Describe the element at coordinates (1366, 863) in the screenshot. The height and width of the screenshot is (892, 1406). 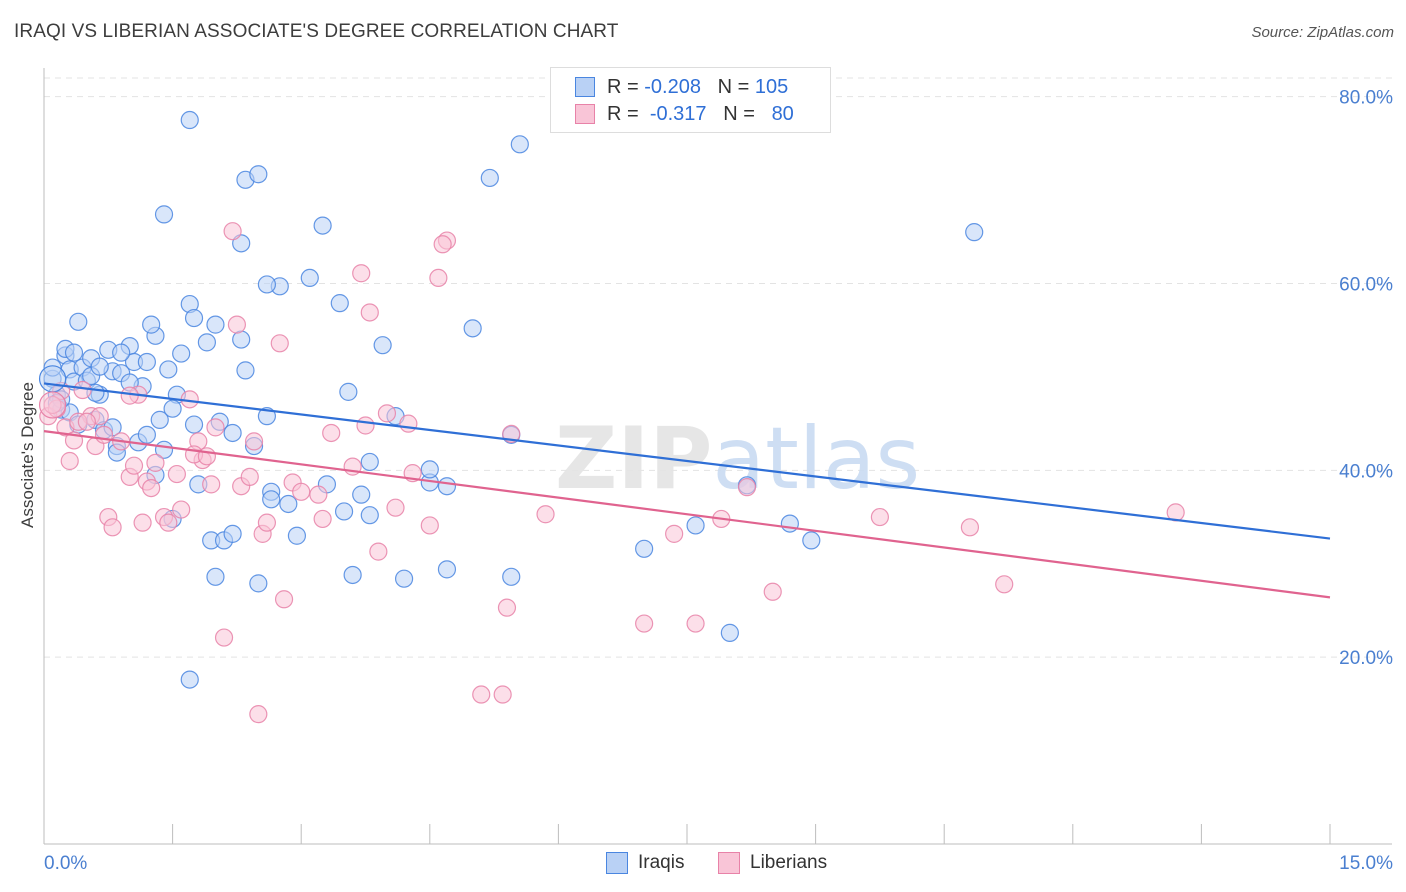
I see `x-tick-label-max: 15.0%` at that location.